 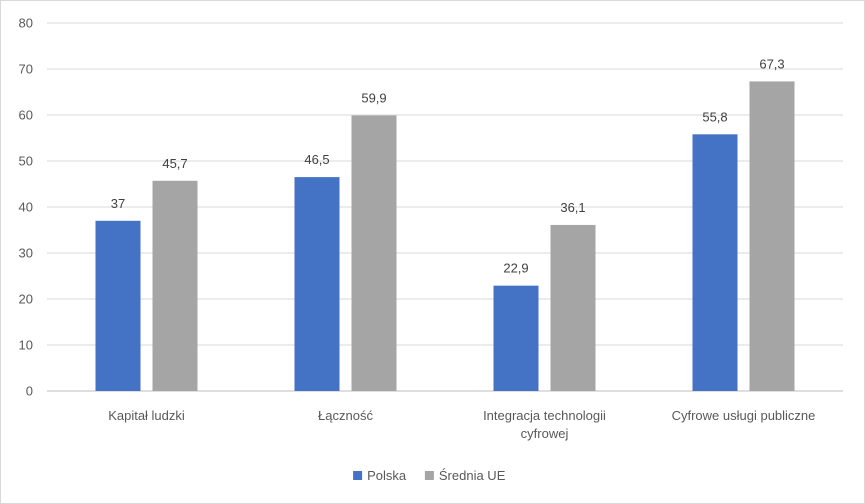 What do you see at coordinates (26, 161) in the screenshot?
I see `y-tick-label: 50` at bounding box center [26, 161].